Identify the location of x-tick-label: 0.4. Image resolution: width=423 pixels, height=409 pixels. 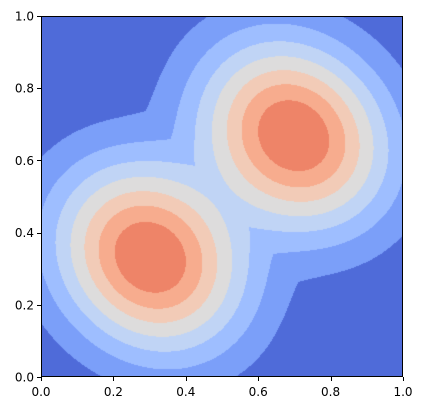
(185, 392).